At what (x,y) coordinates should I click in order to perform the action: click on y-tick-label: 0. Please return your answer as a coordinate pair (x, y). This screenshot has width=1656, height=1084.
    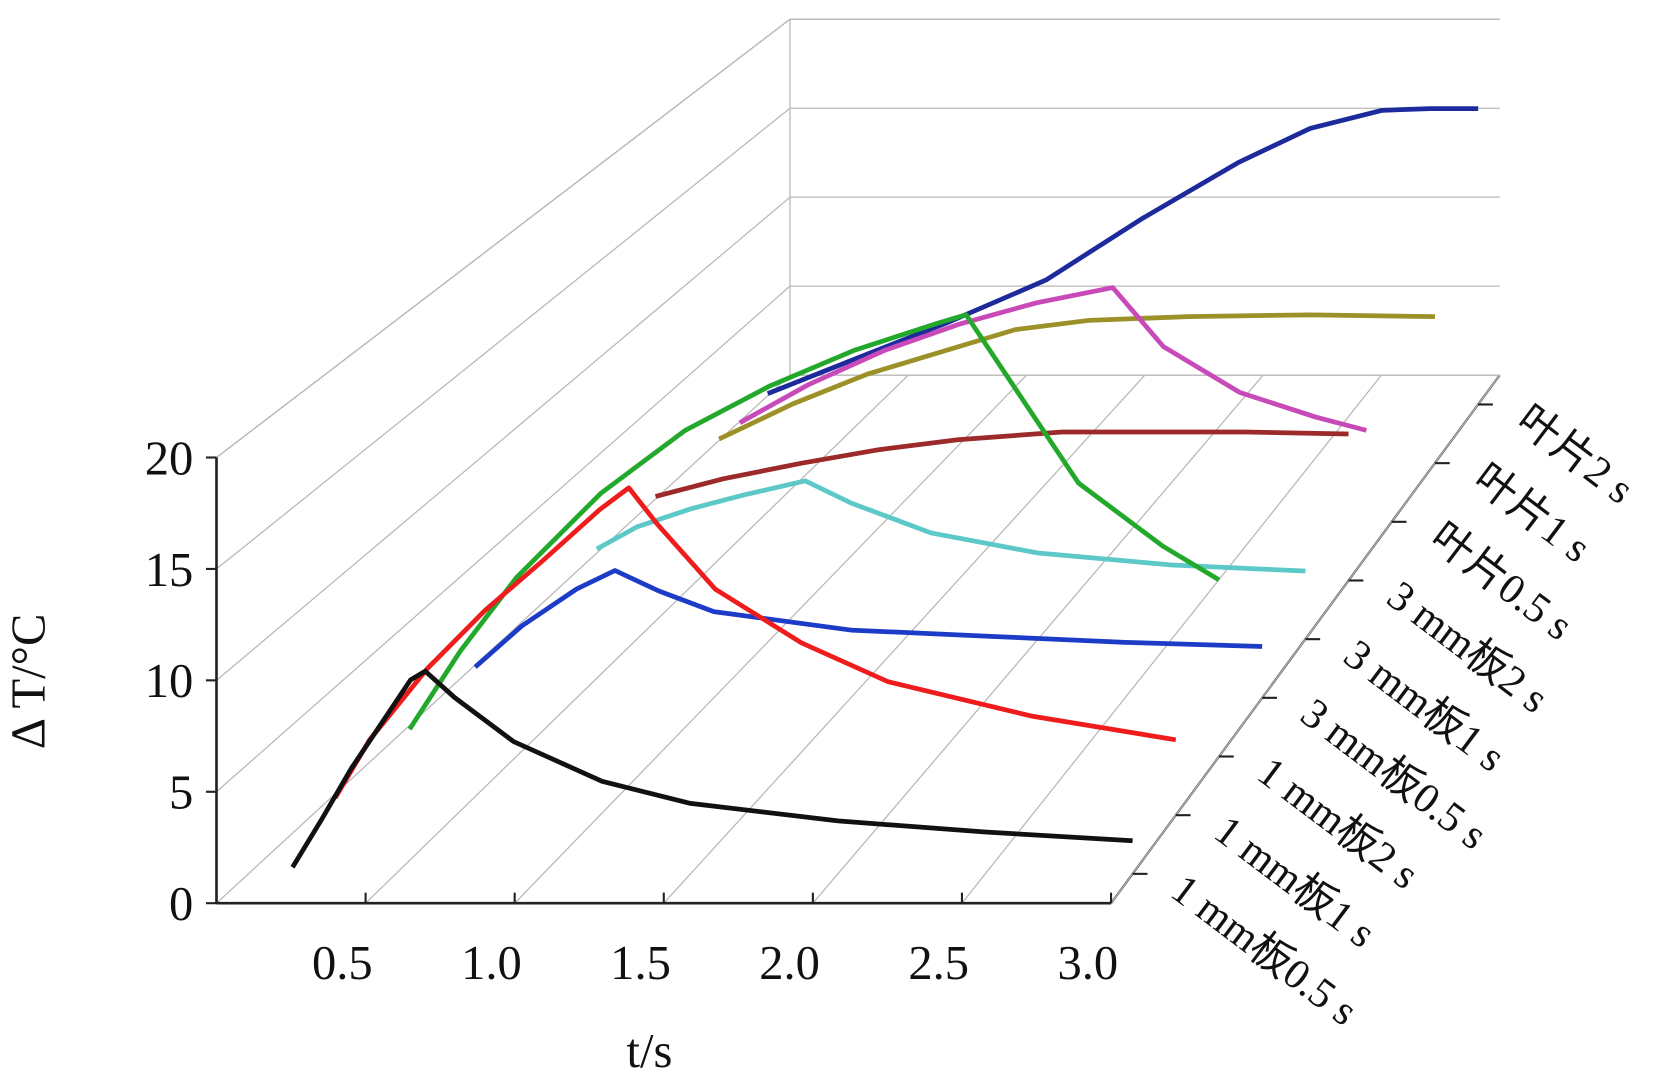
    Looking at the image, I should click on (181, 904).